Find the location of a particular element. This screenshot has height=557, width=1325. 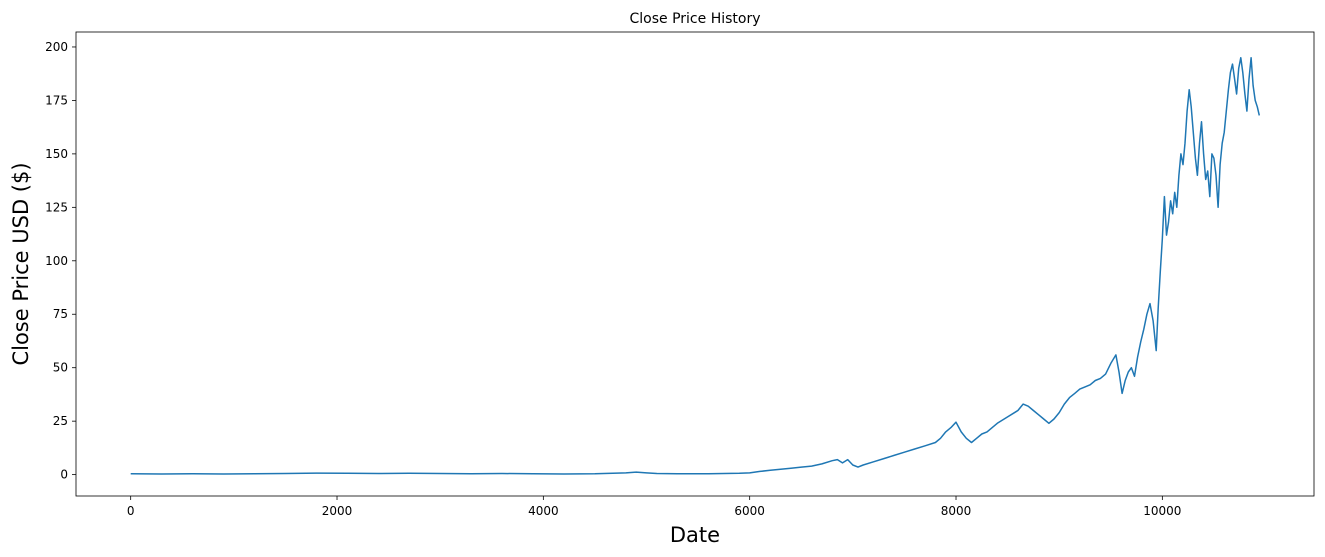

x-tick-label: 0 is located at coordinates (131, 511).